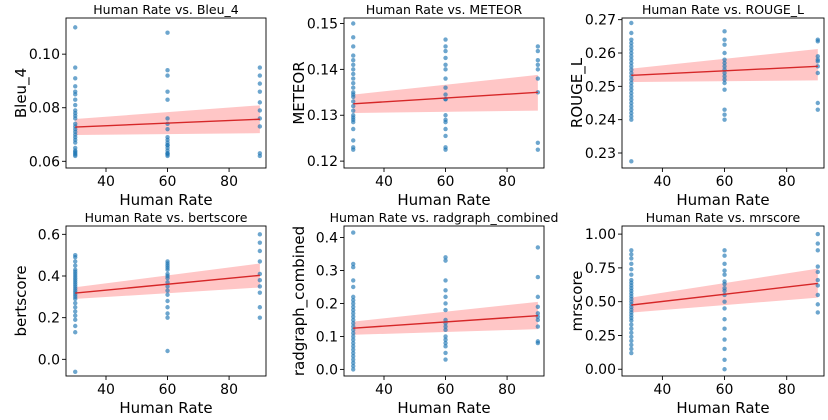 This screenshot has height=420, width=828. Describe the element at coordinates (600, 336) in the screenshot. I see `y-tick-label: 0.25` at that location.